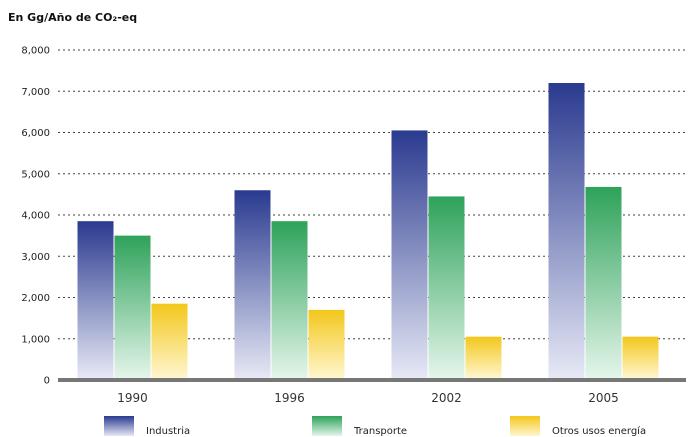  I want to click on legend: Industria Transporte Otros usos energía, so click(375, 426).